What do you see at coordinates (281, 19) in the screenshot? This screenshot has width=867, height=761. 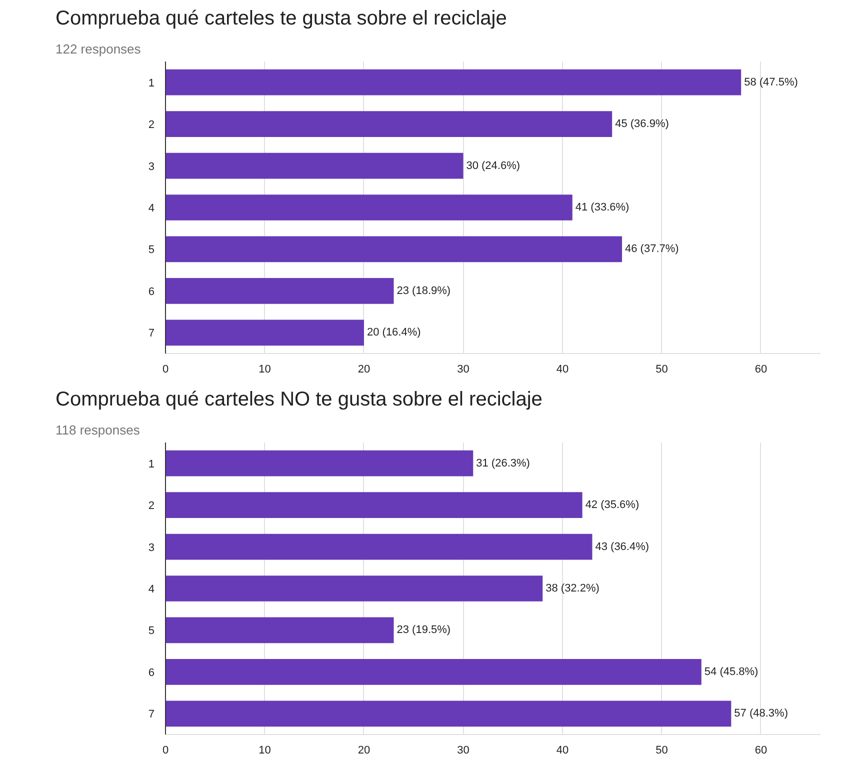 I see `chart-title: Comprueba qué carteles te gusta sobre el reciclaje` at bounding box center [281, 19].